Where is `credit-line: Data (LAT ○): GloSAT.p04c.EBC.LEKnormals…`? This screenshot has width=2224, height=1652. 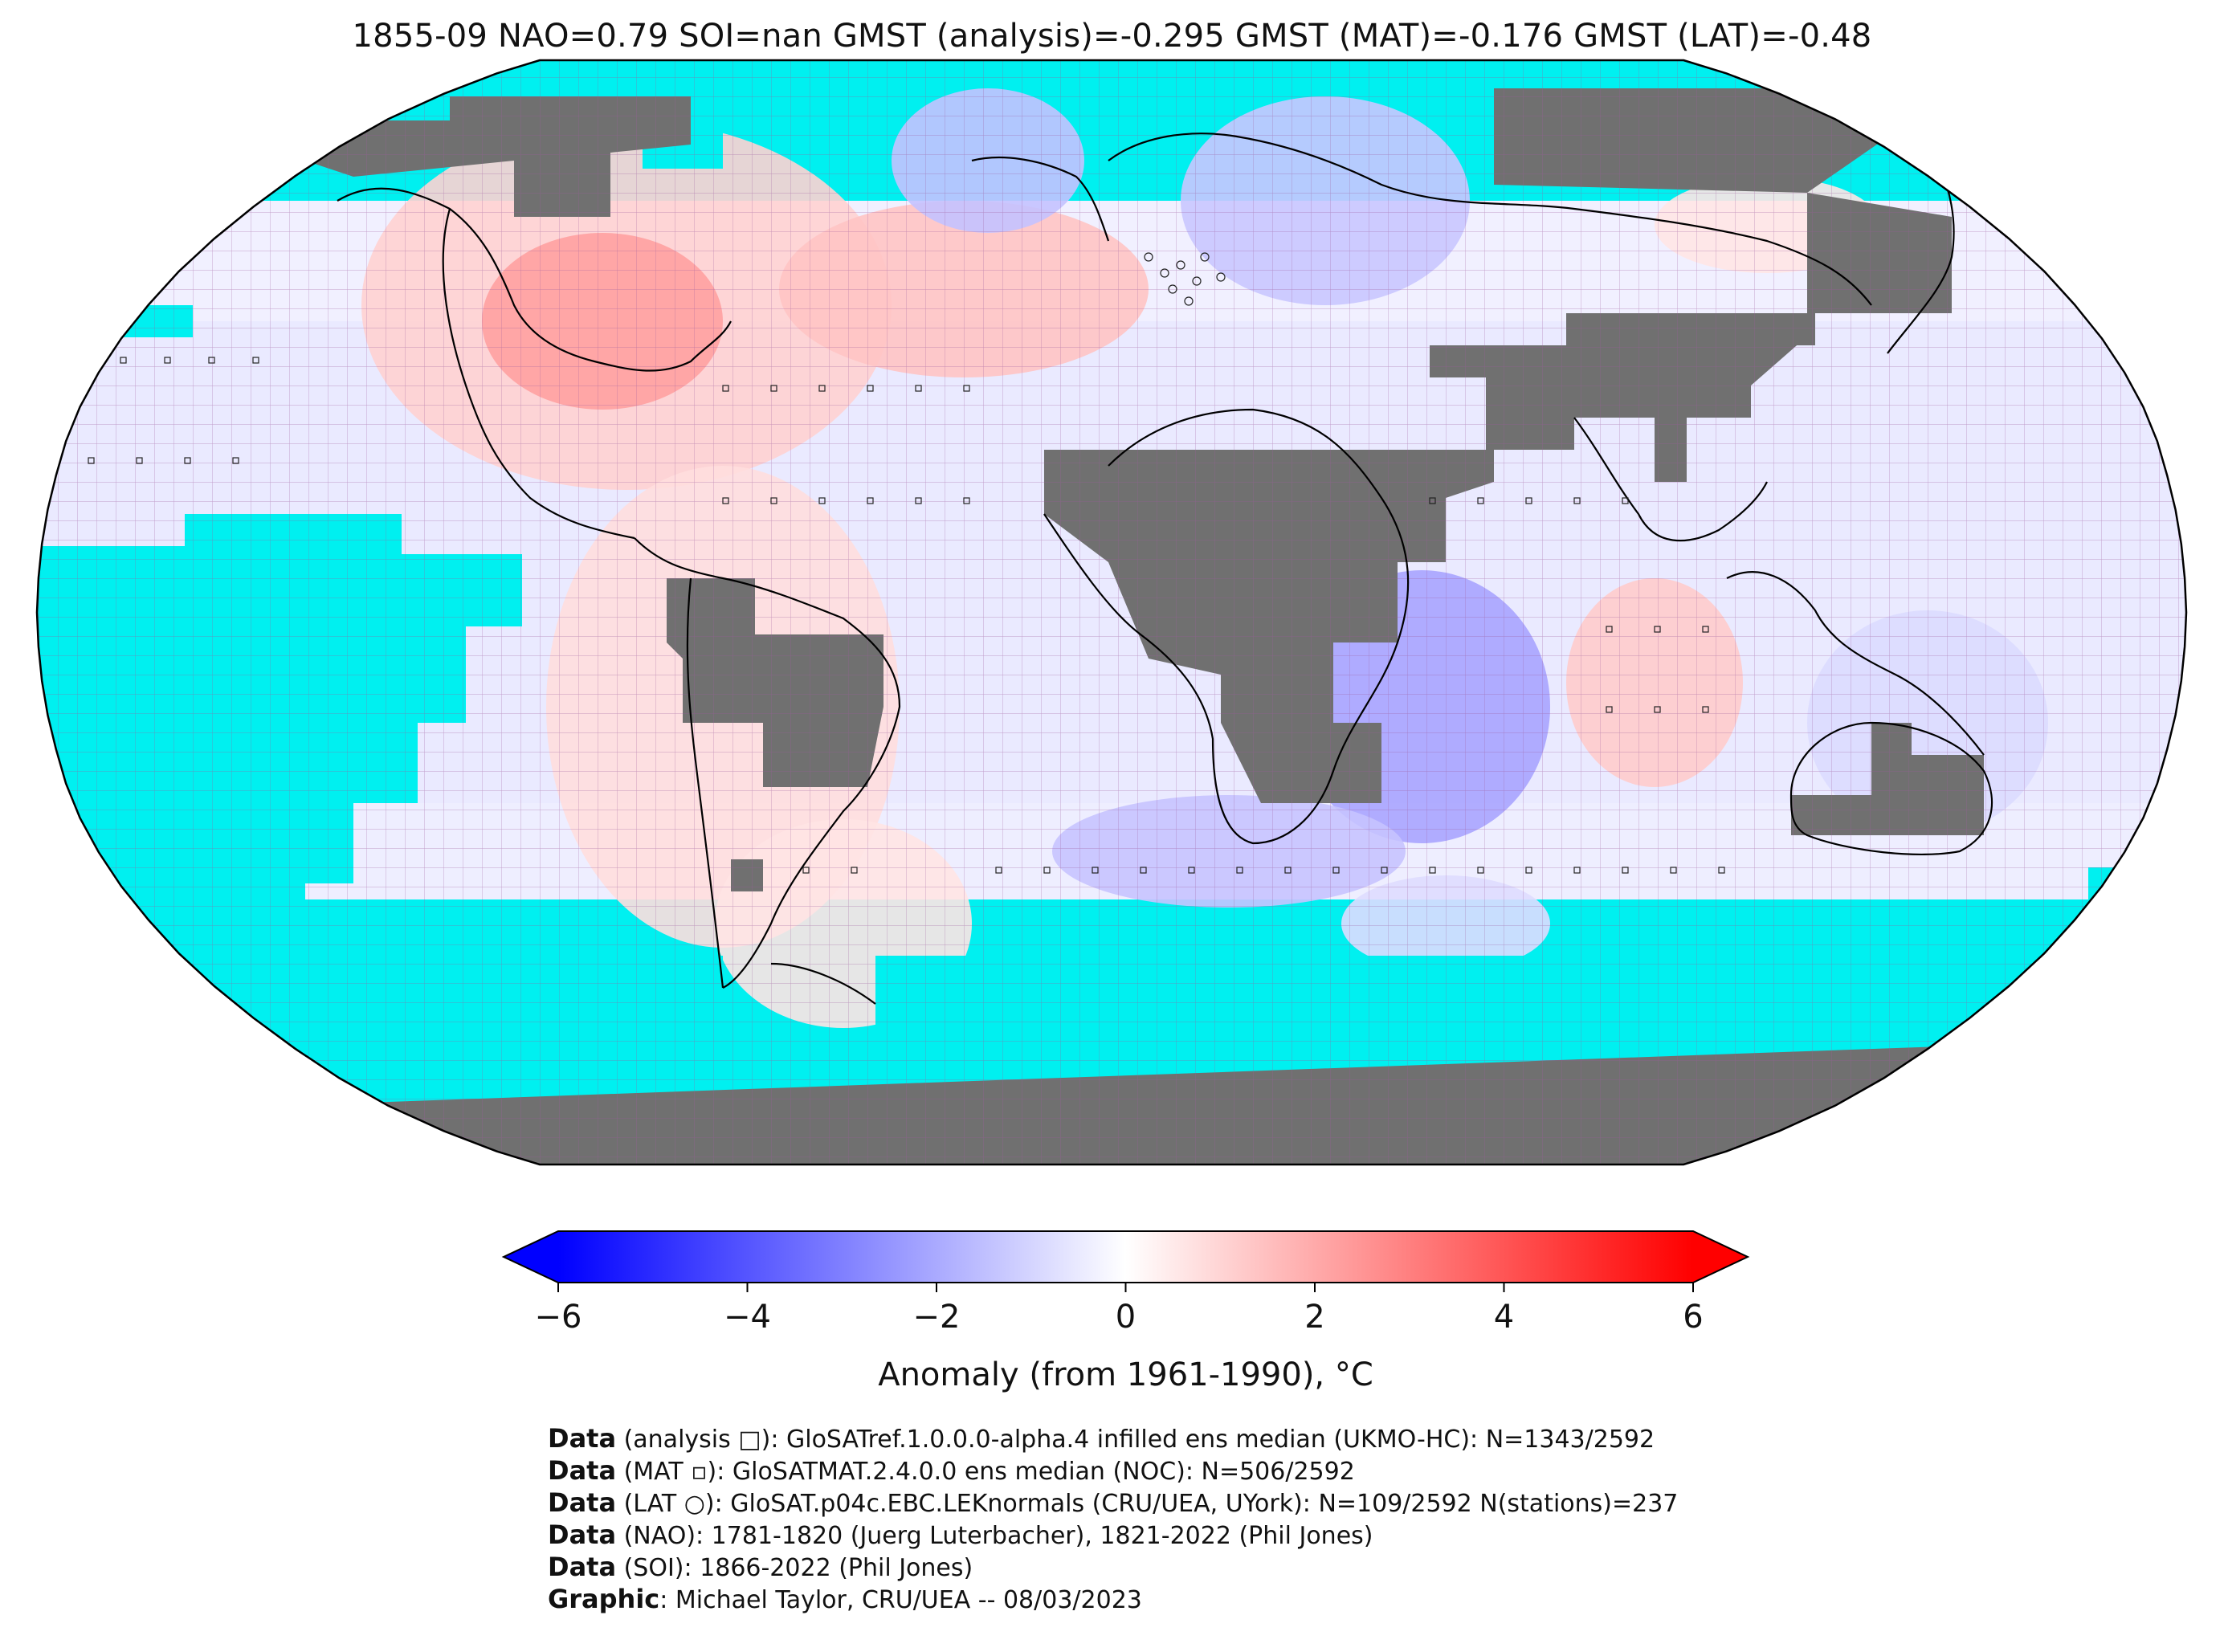 credit-line: Data (LAT ○): GloSAT.p04c.EBC.LEKnormals… is located at coordinates (1113, 1503).